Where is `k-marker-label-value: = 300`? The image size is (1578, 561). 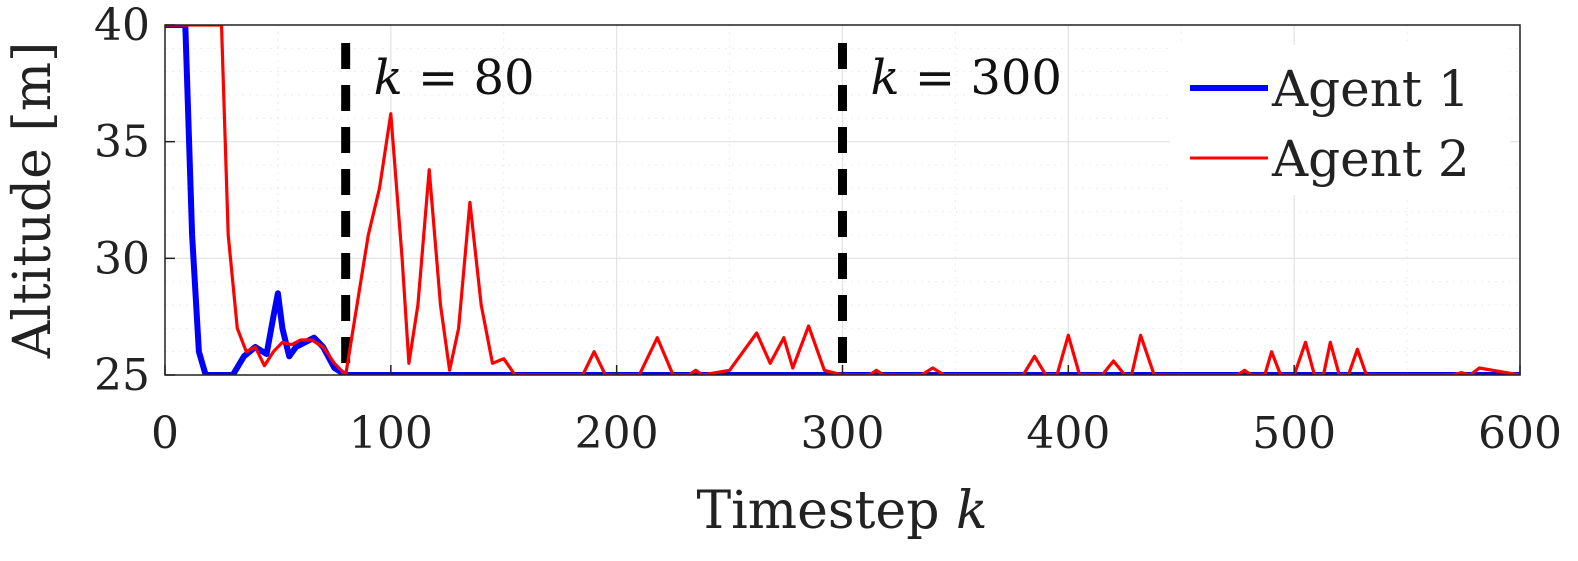
k-marker-label-value: = 300 is located at coordinates (981, 78).